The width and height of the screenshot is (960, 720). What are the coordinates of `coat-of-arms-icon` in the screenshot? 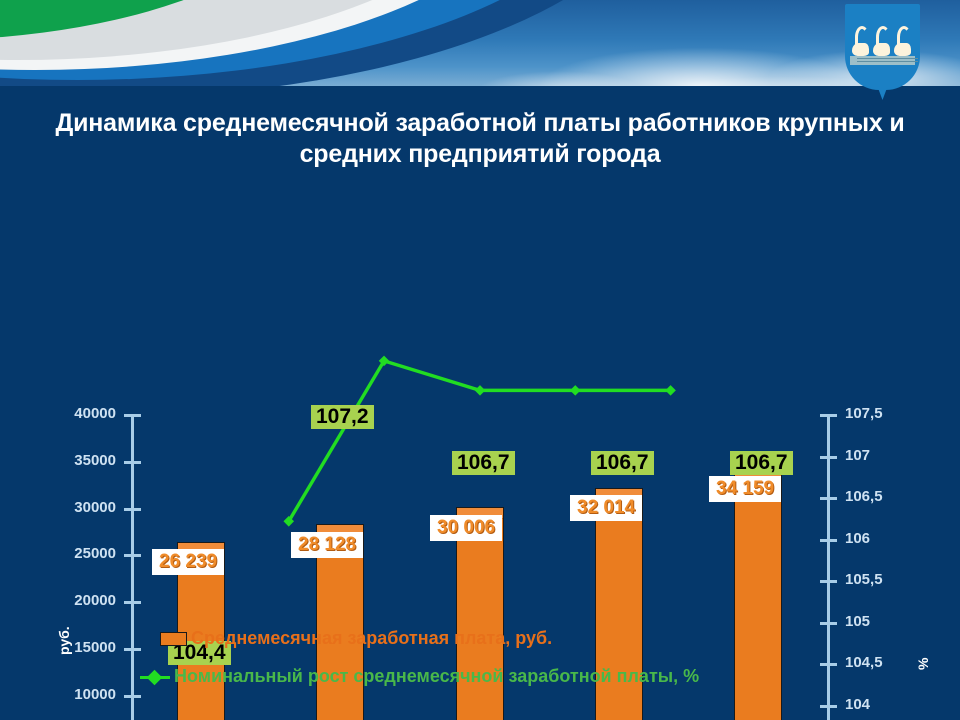 It's located at (882, 52).